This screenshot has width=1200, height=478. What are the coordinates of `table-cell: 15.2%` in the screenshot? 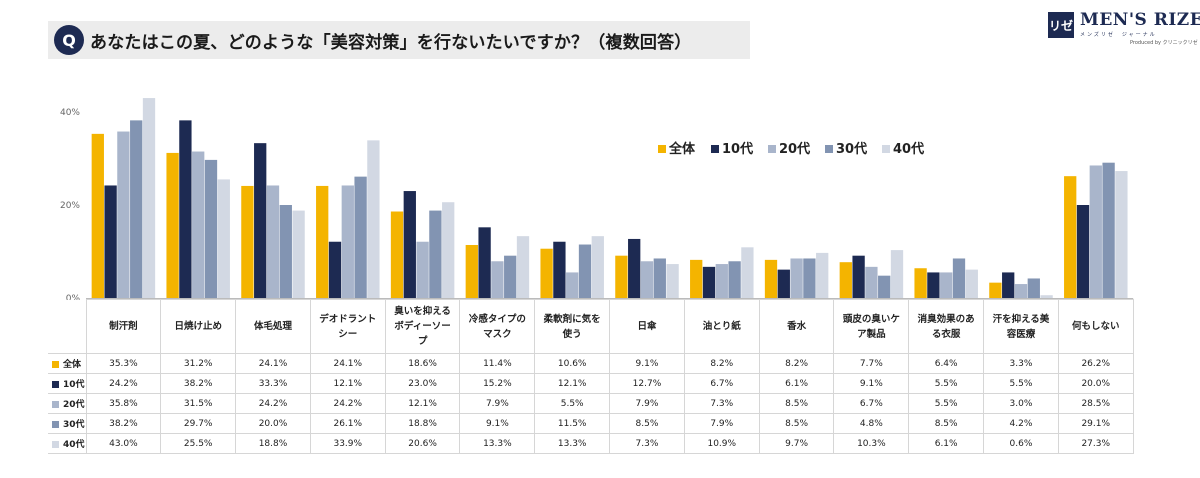 It's located at (497, 383).